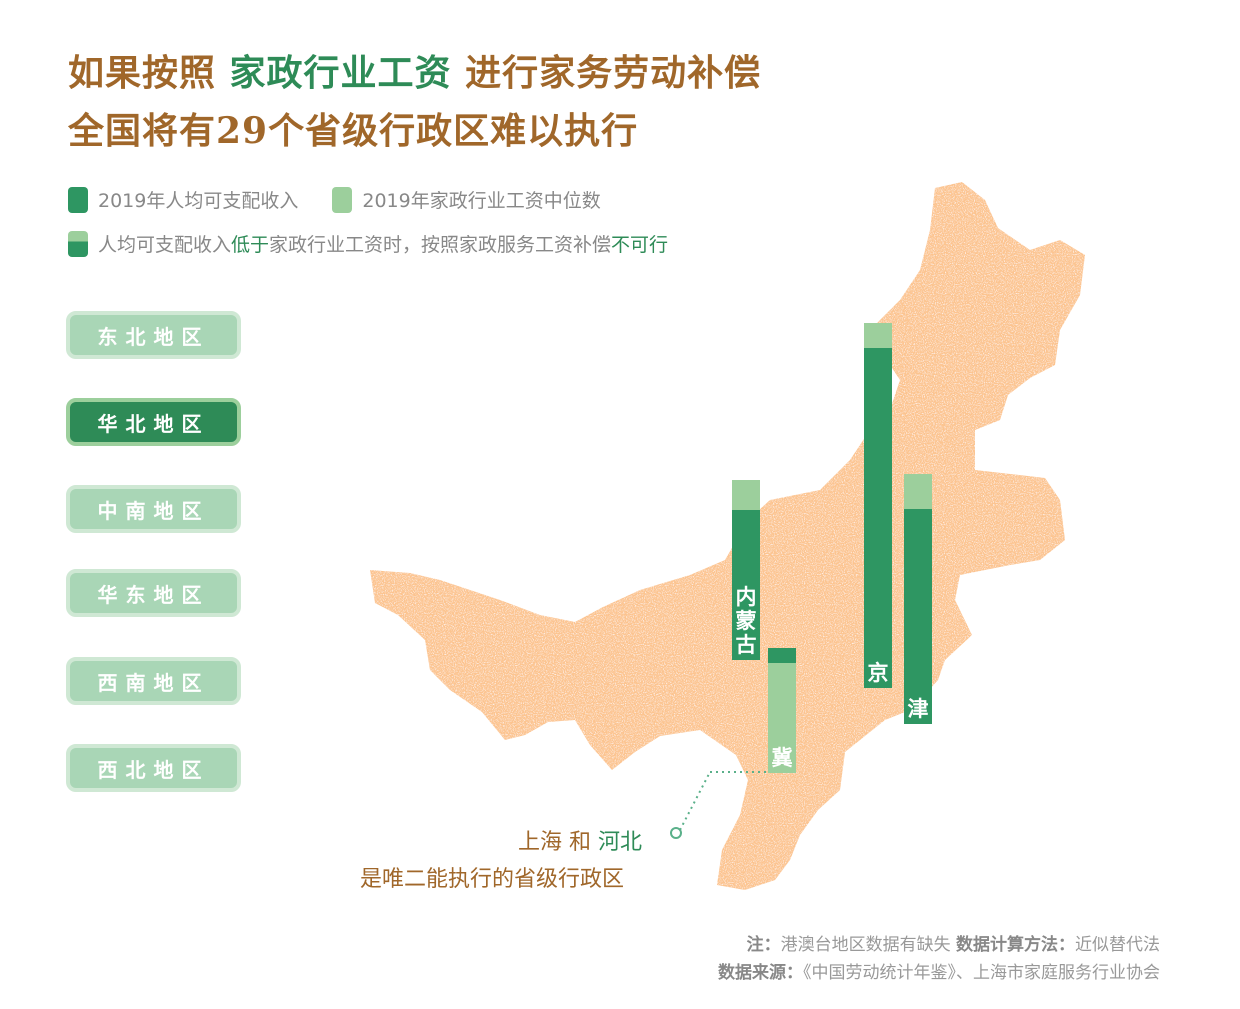 This screenshot has width=1240, height=1009. Describe the element at coordinates (153, 768) in the screenshot. I see `region-button-northwest: 西北地区` at that location.